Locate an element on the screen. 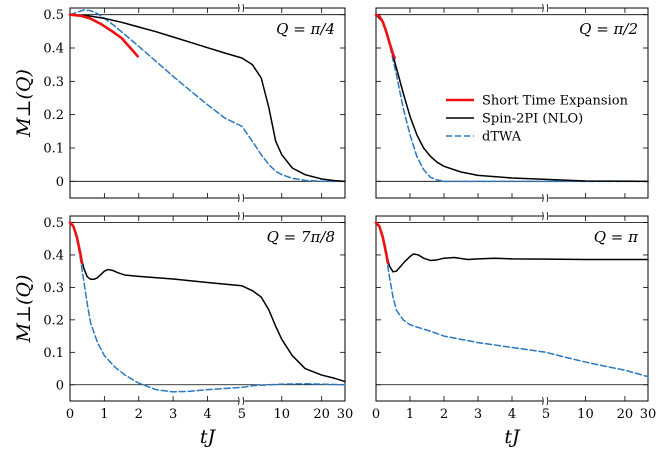 The width and height of the screenshot is (660, 451). legend: Short Time Expansion Spin-2PI (NLO) dTWA is located at coordinates (537, 119).